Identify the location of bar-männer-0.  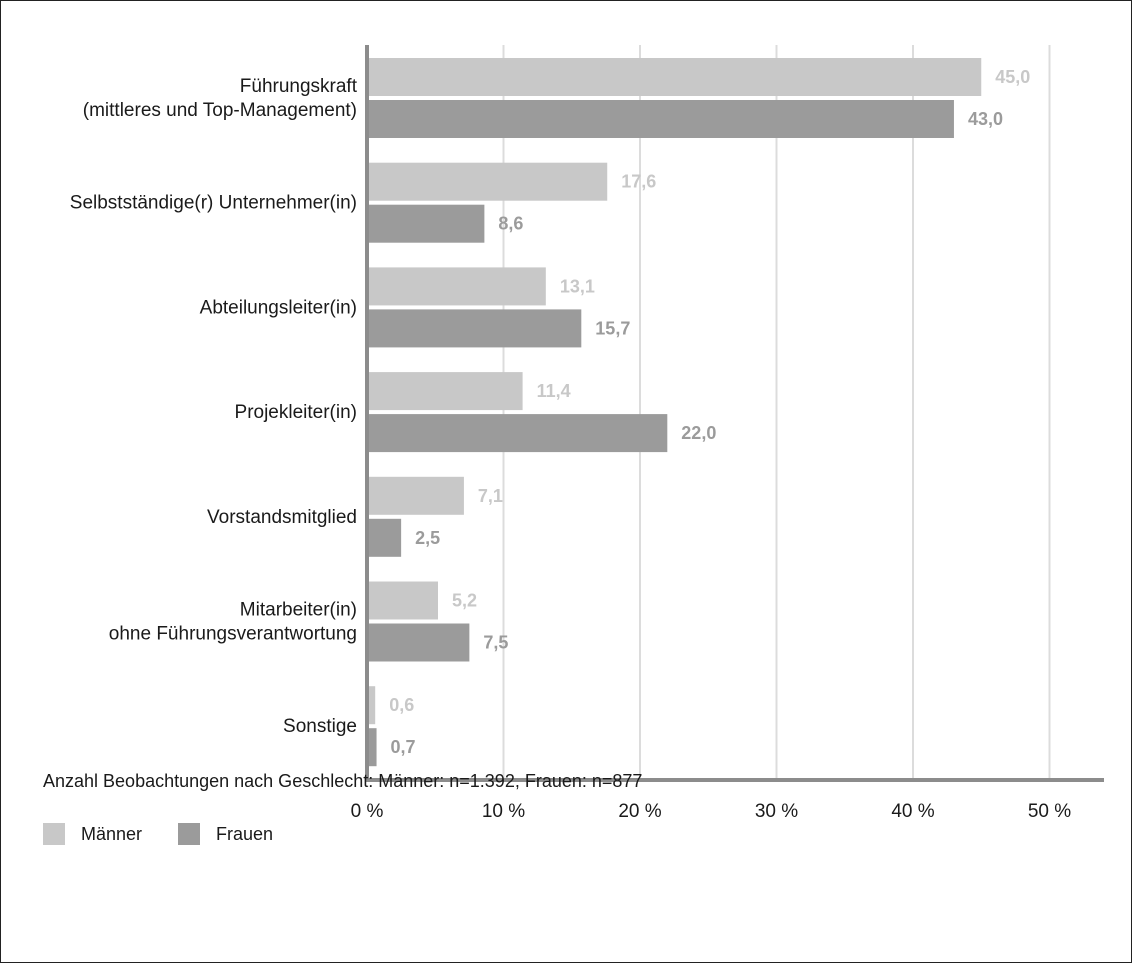
(674, 77).